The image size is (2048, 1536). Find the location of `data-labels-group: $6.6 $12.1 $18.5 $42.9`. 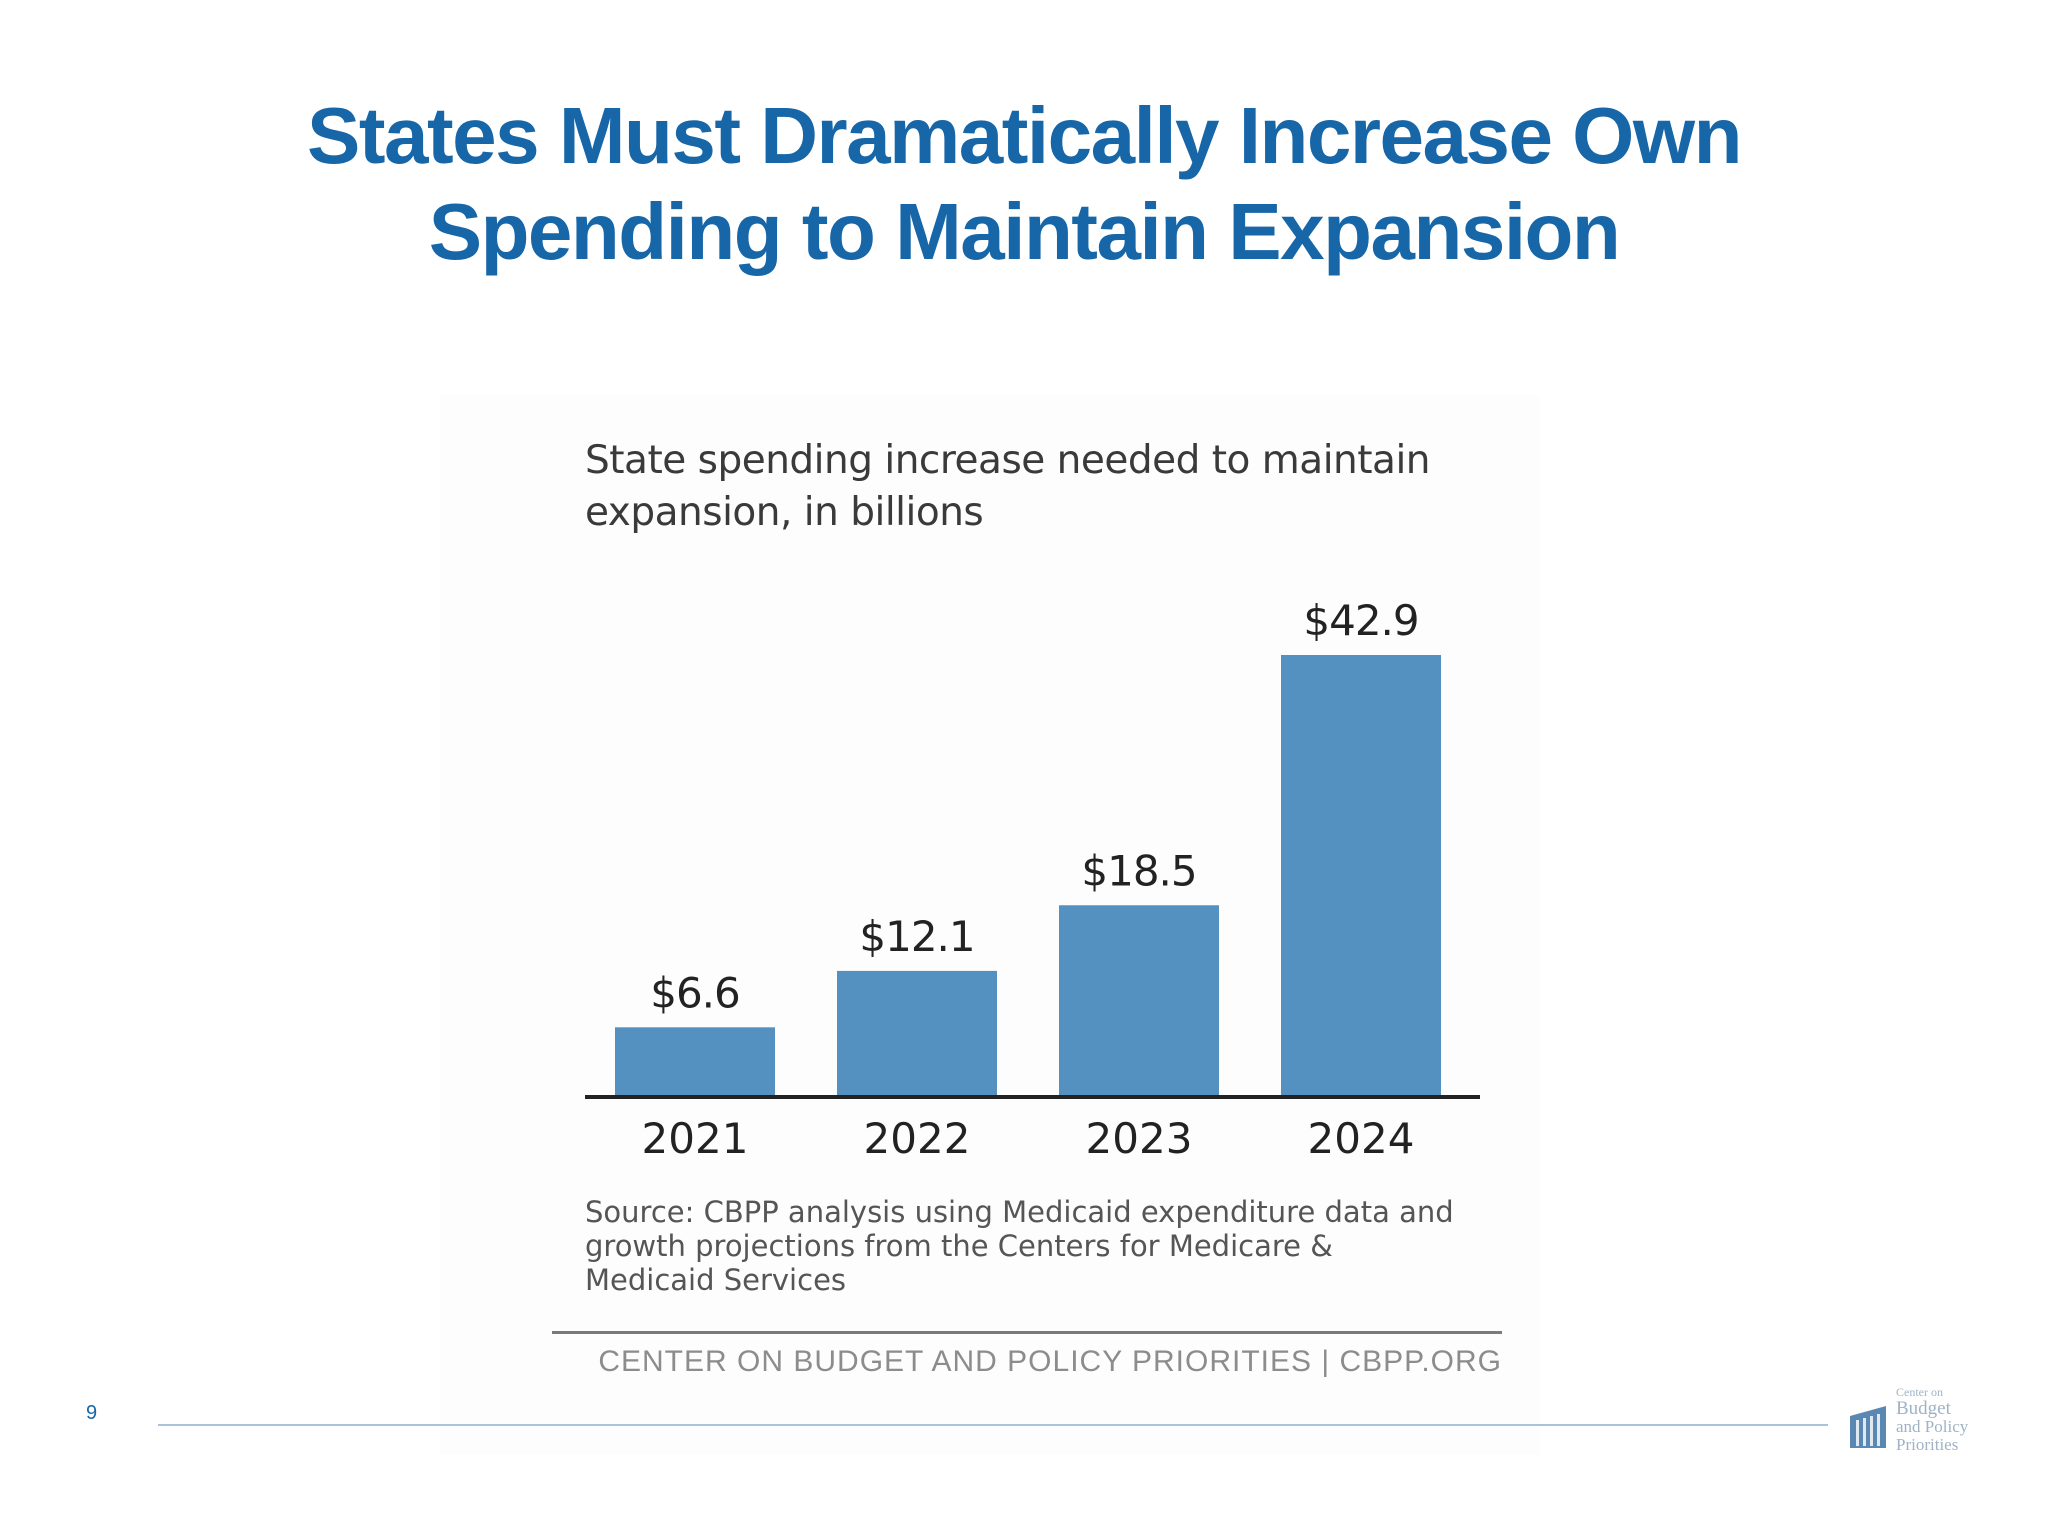

data-labels-group: $6.6 $12.1 $18.5 $42.9 is located at coordinates (1034, 806).